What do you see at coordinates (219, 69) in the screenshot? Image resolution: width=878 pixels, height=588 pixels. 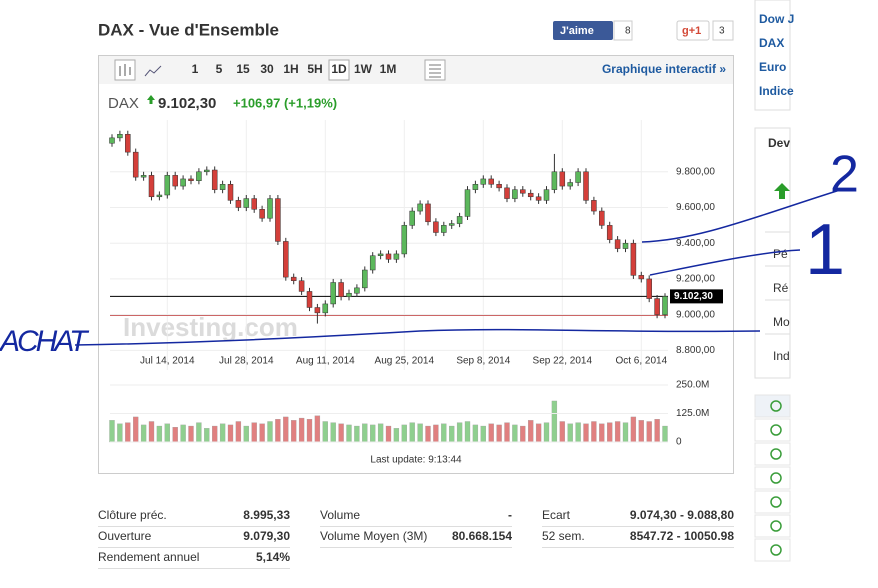 I see `interval: 5` at bounding box center [219, 69].